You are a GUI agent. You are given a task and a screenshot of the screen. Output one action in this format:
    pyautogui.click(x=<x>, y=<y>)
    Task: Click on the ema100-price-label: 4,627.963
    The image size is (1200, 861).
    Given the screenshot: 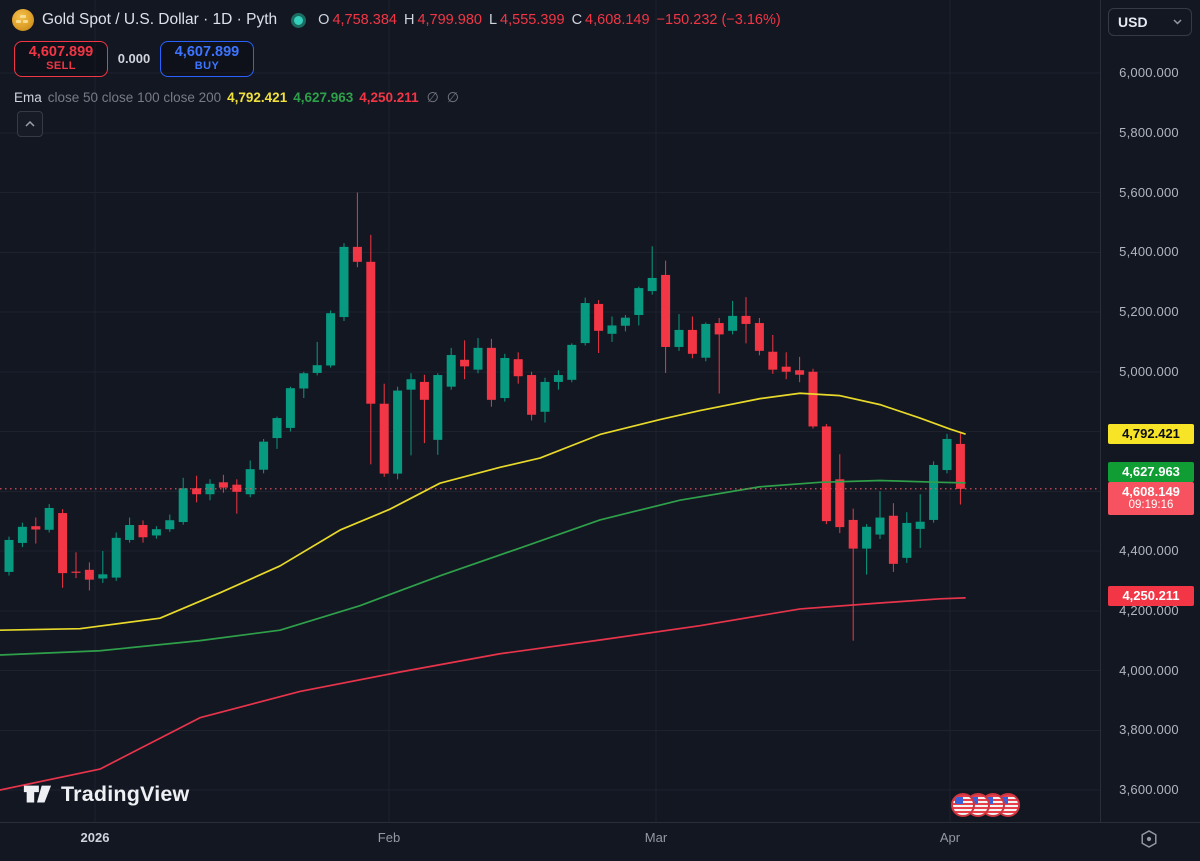 What is the action you would take?
    pyautogui.click(x=1151, y=471)
    